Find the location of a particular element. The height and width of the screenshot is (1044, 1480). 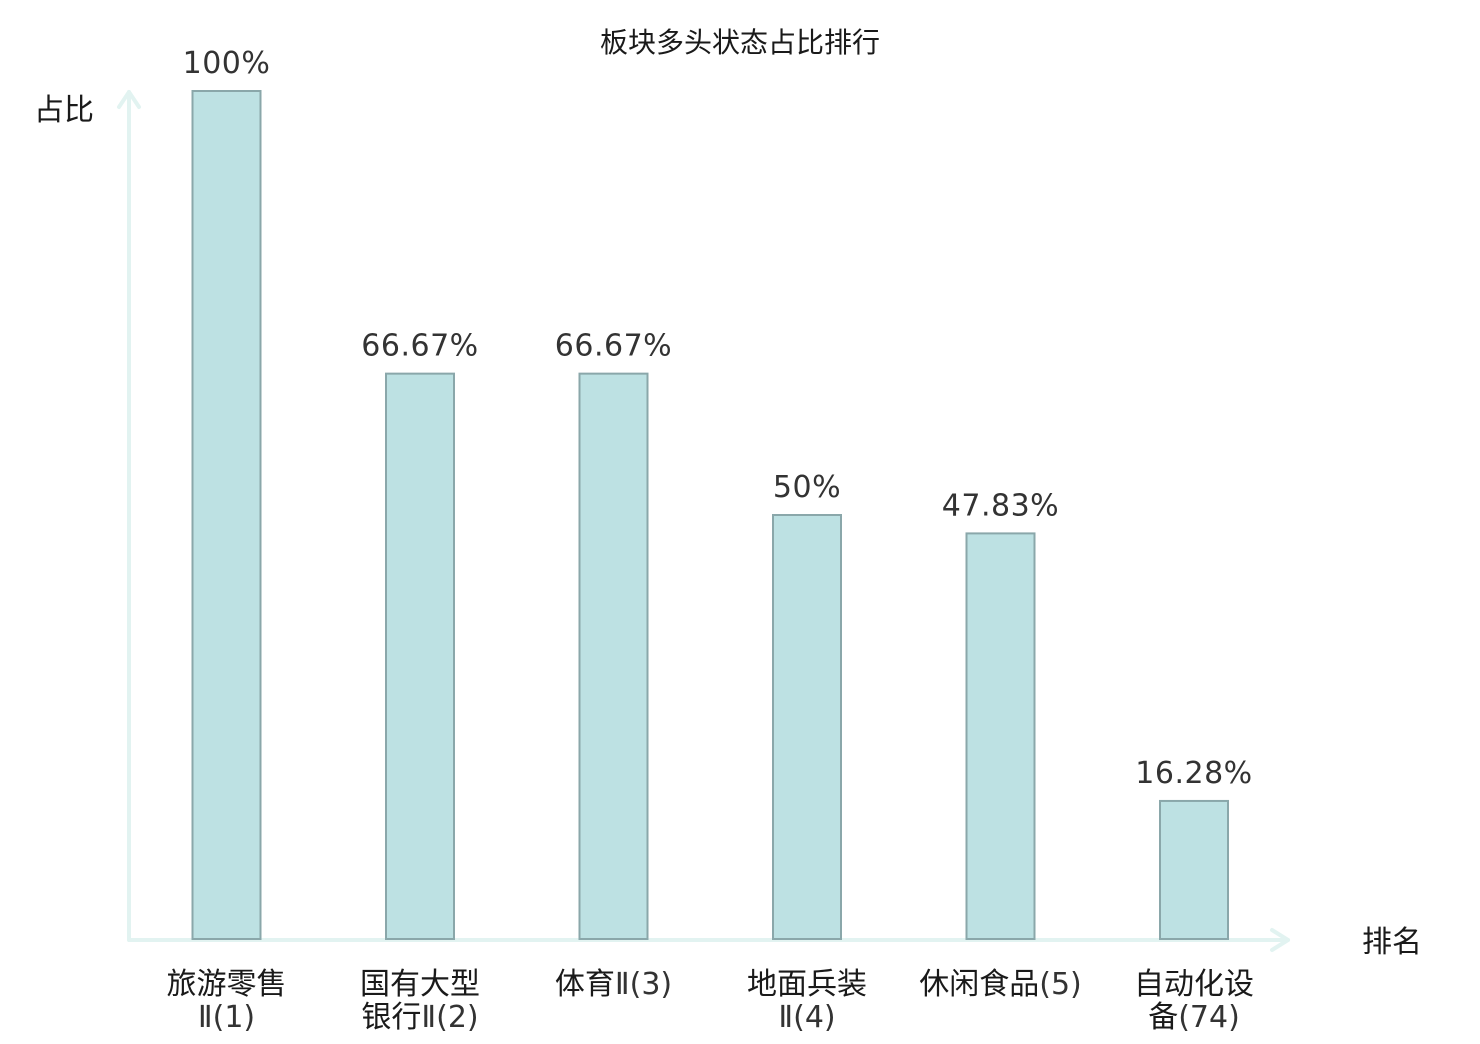

x-tick-label-6-line-2: 备(74) is located at coordinates (1194, 1017).